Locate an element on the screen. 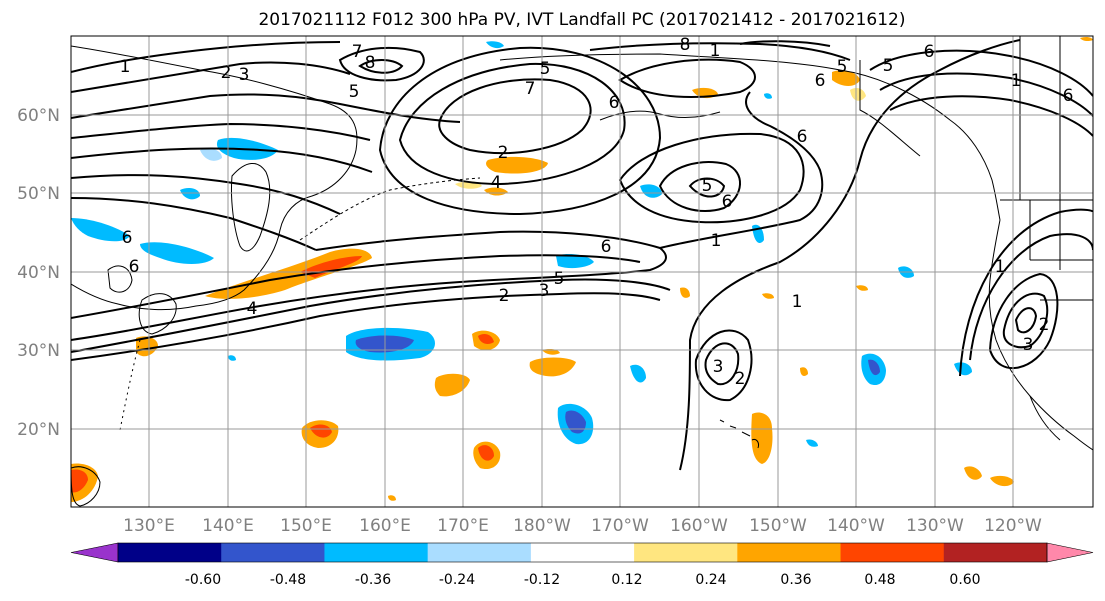 The height and width of the screenshot is (601, 1105). lat-label: 50°N is located at coordinates (38, 194).